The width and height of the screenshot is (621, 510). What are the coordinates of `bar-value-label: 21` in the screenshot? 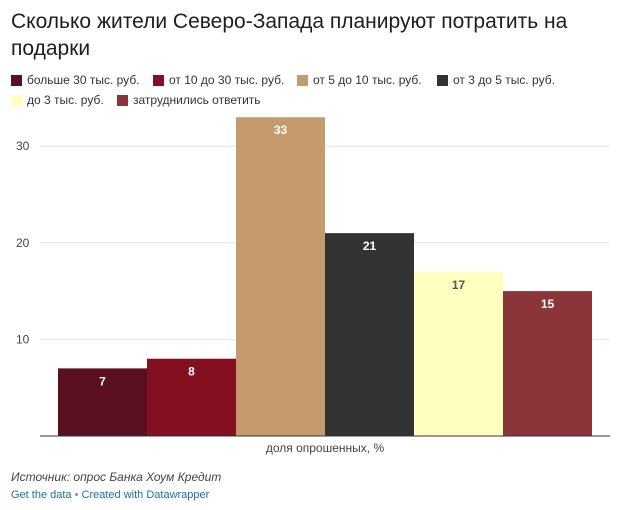 It's located at (370, 246).